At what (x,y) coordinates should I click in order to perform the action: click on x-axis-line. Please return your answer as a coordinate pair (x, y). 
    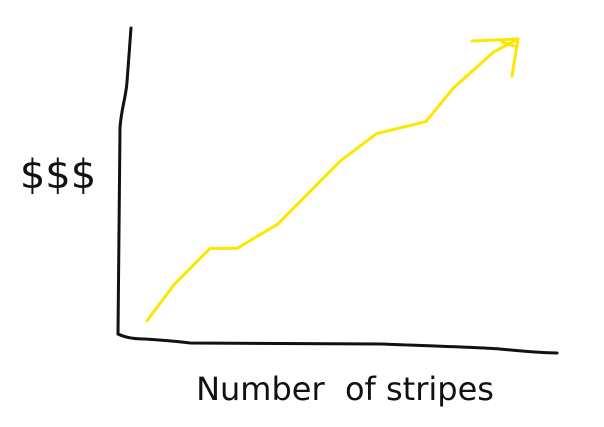
    Looking at the image, I should click on (337, 343).